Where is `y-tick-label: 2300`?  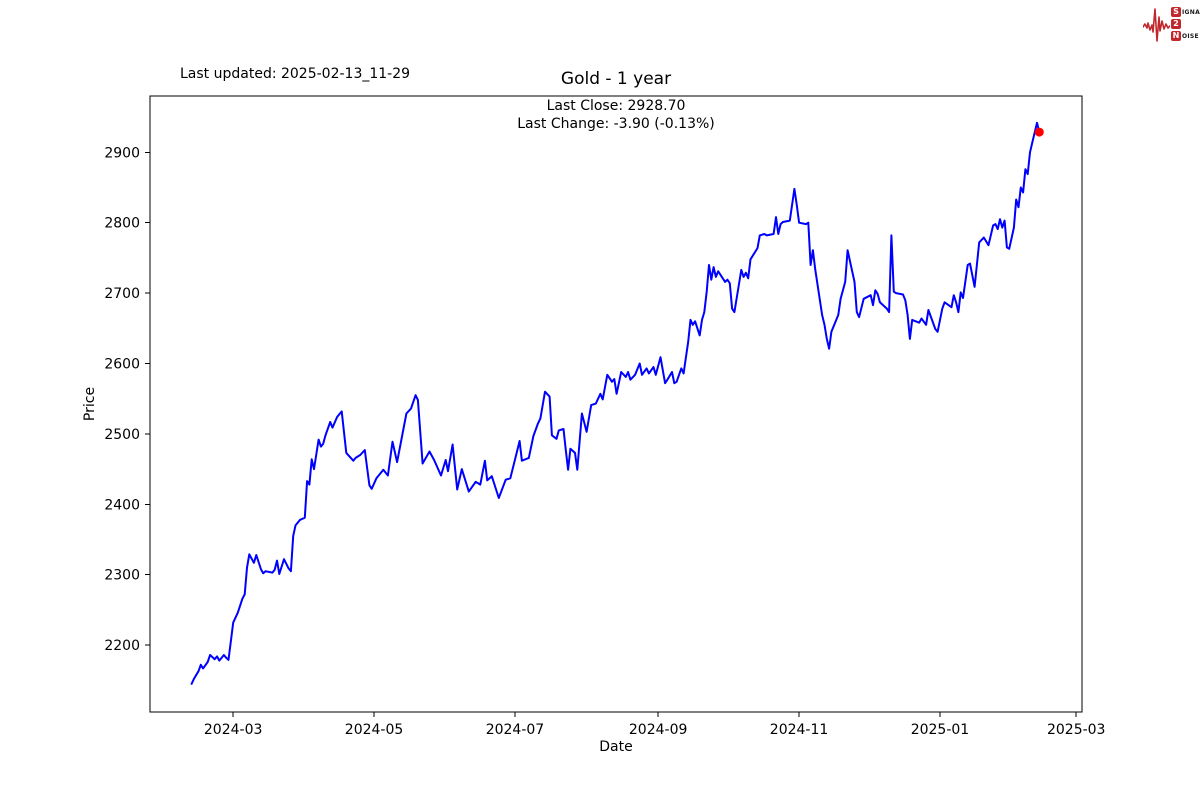 y-tick-label: 2300 is located at coordinates (122, 576).